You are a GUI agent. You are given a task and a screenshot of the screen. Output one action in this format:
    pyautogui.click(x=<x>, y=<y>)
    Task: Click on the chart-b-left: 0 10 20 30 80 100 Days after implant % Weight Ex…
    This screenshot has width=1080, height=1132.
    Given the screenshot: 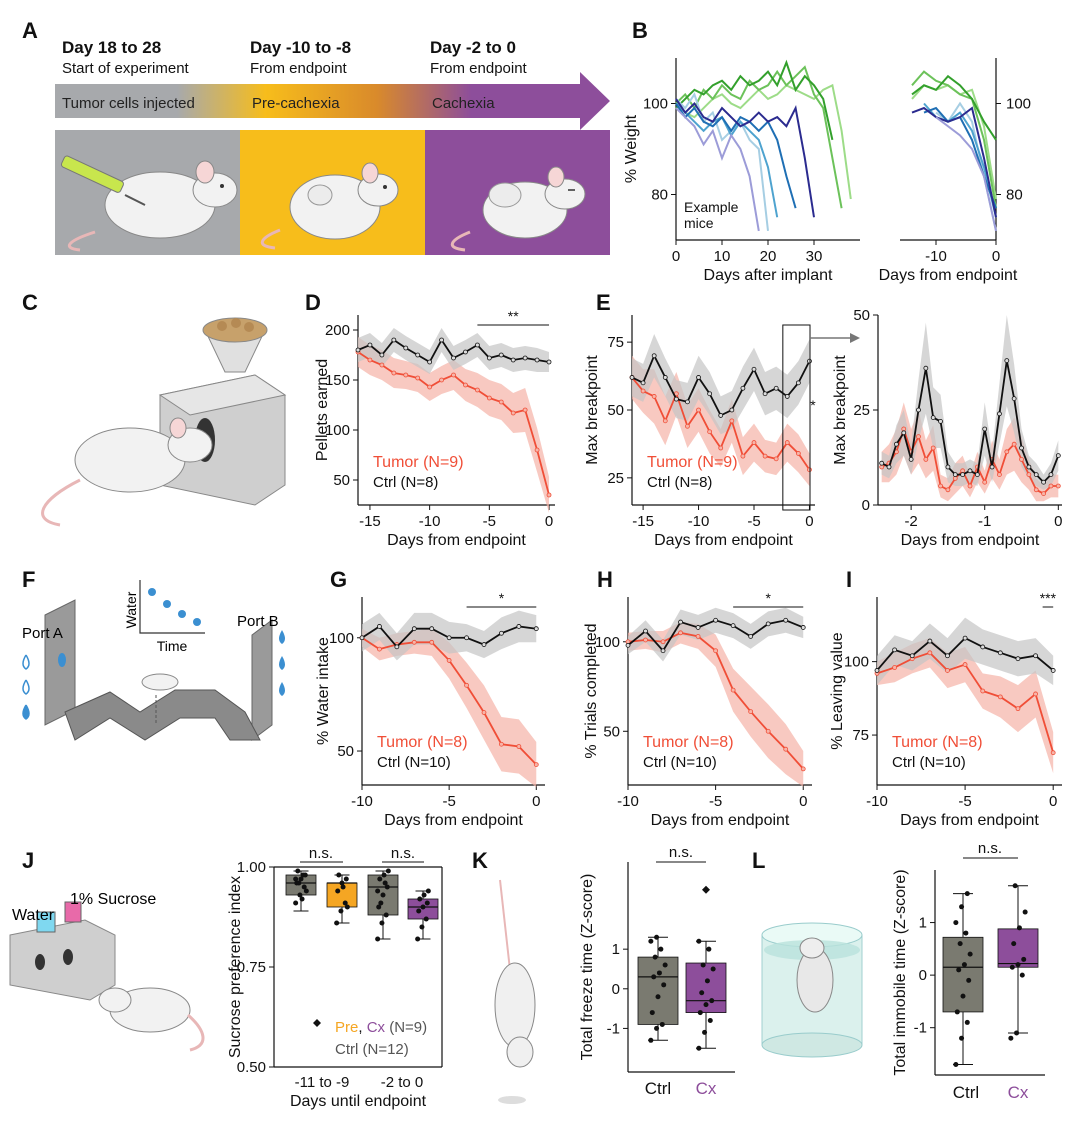 What is the action you would take?
    pyautogui.click(x=741, y=171)
    